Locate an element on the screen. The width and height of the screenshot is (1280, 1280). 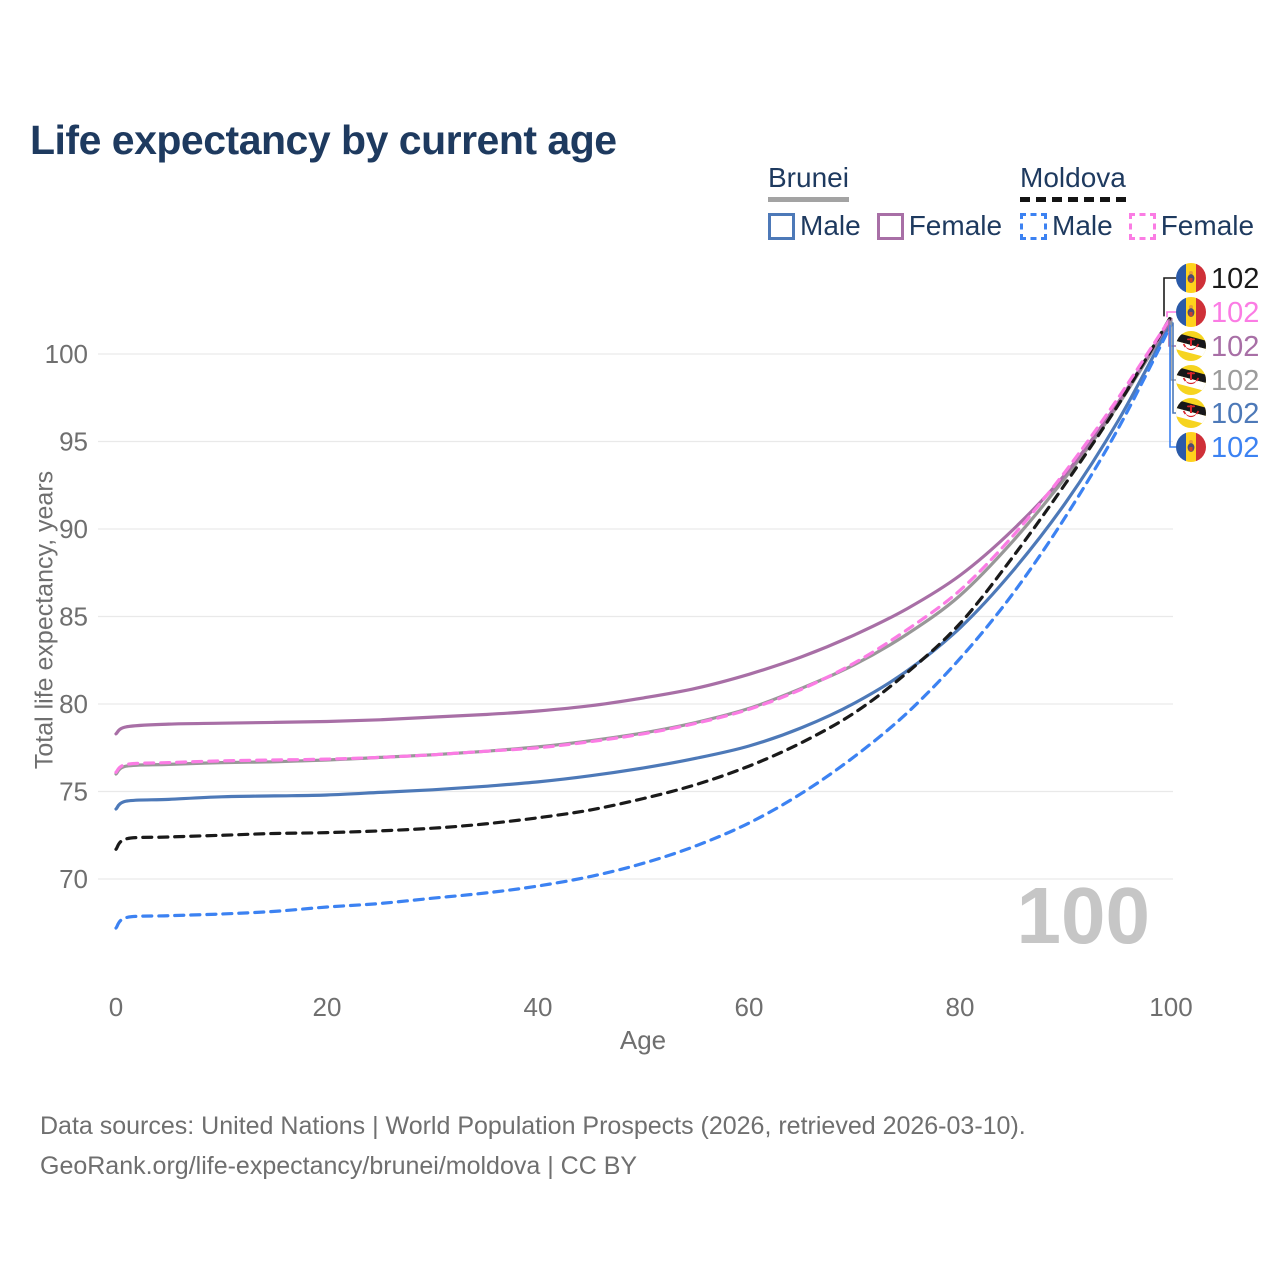
y-tick-label: 100 is located at coordinates (66, 354).